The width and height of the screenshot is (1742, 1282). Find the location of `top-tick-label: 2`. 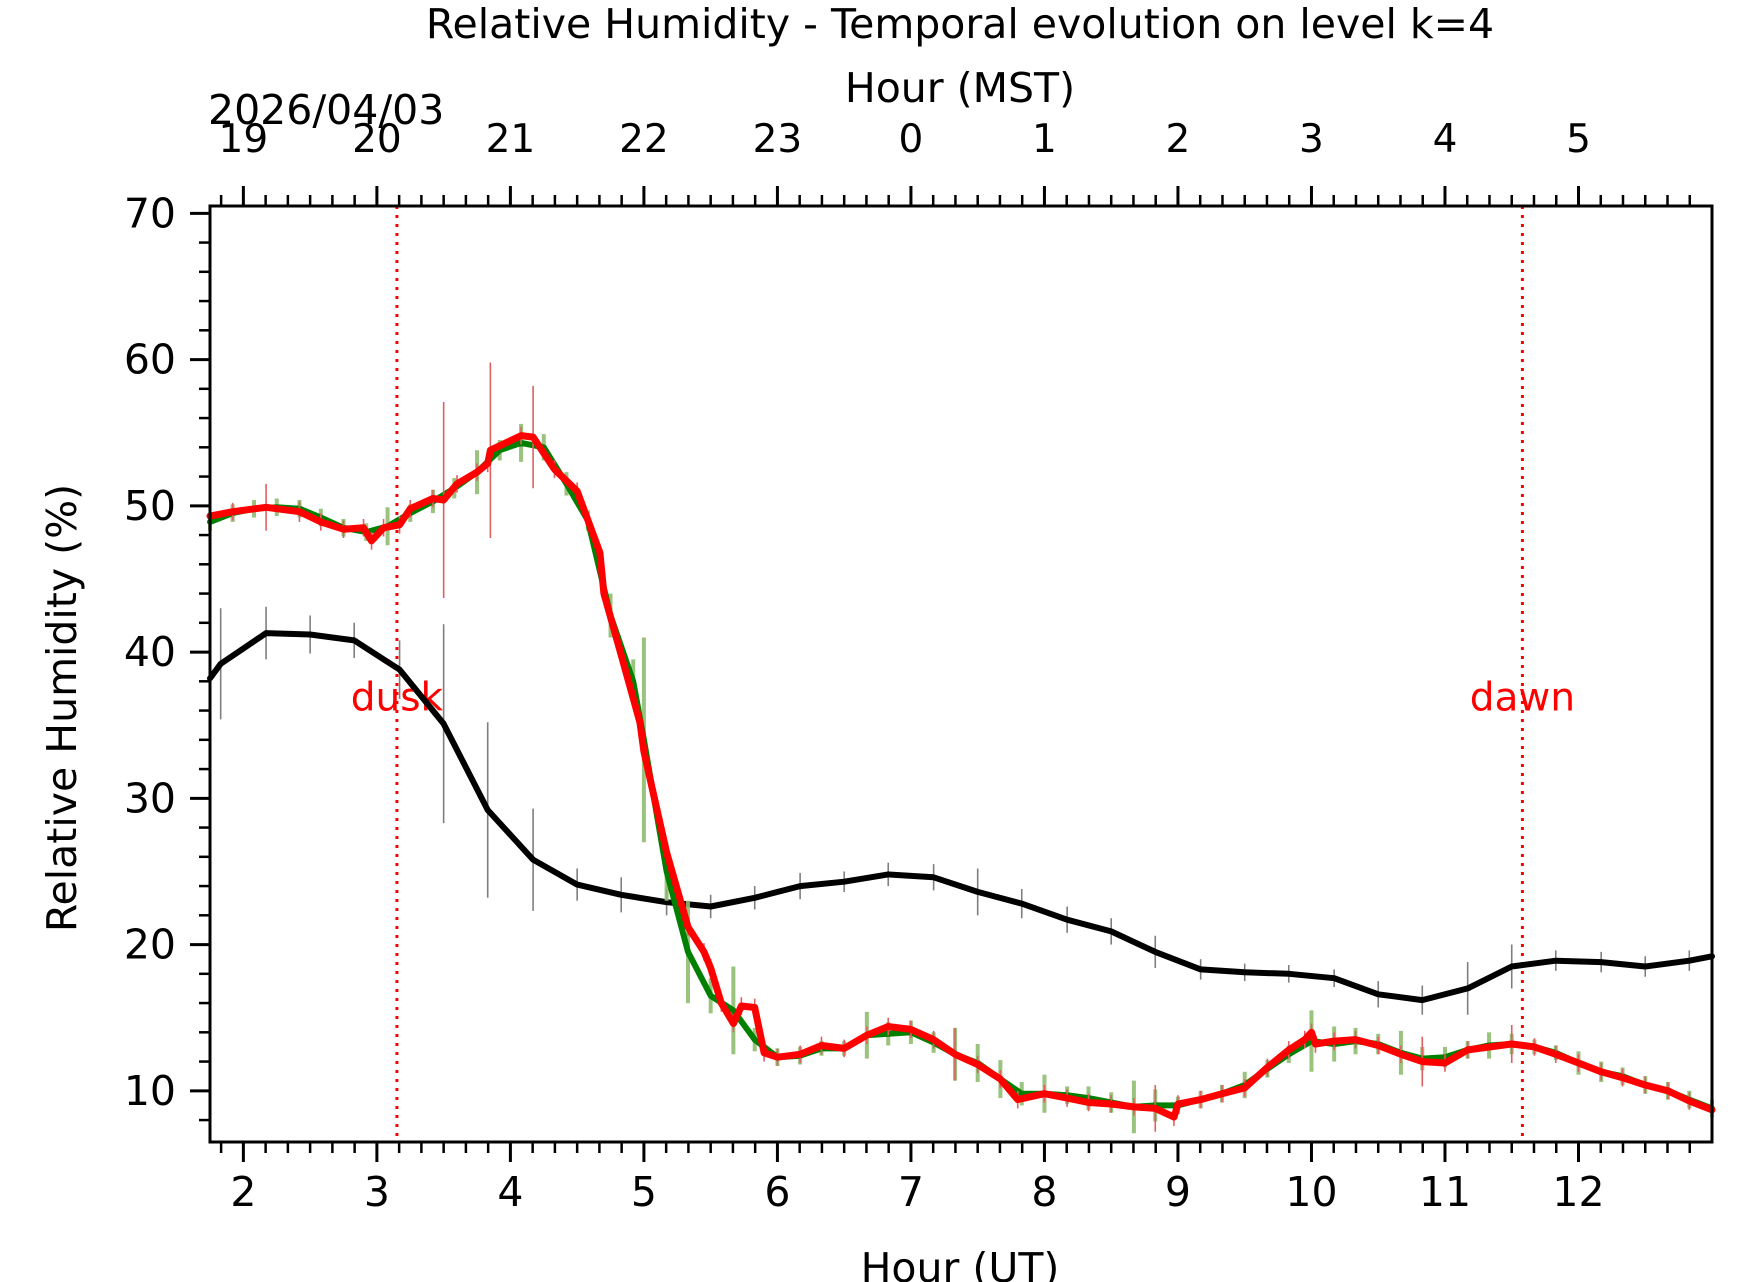

top-tick-label: 2 is located at coordinates (1178, 139).